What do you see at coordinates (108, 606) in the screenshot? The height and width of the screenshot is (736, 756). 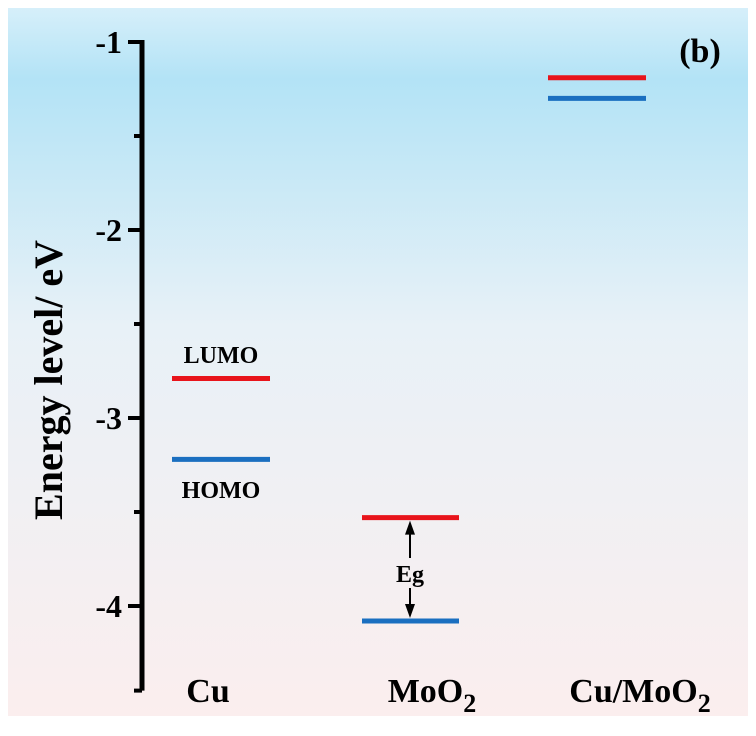 I see `y-tick-label: -4` at bounding box center [108, 606].